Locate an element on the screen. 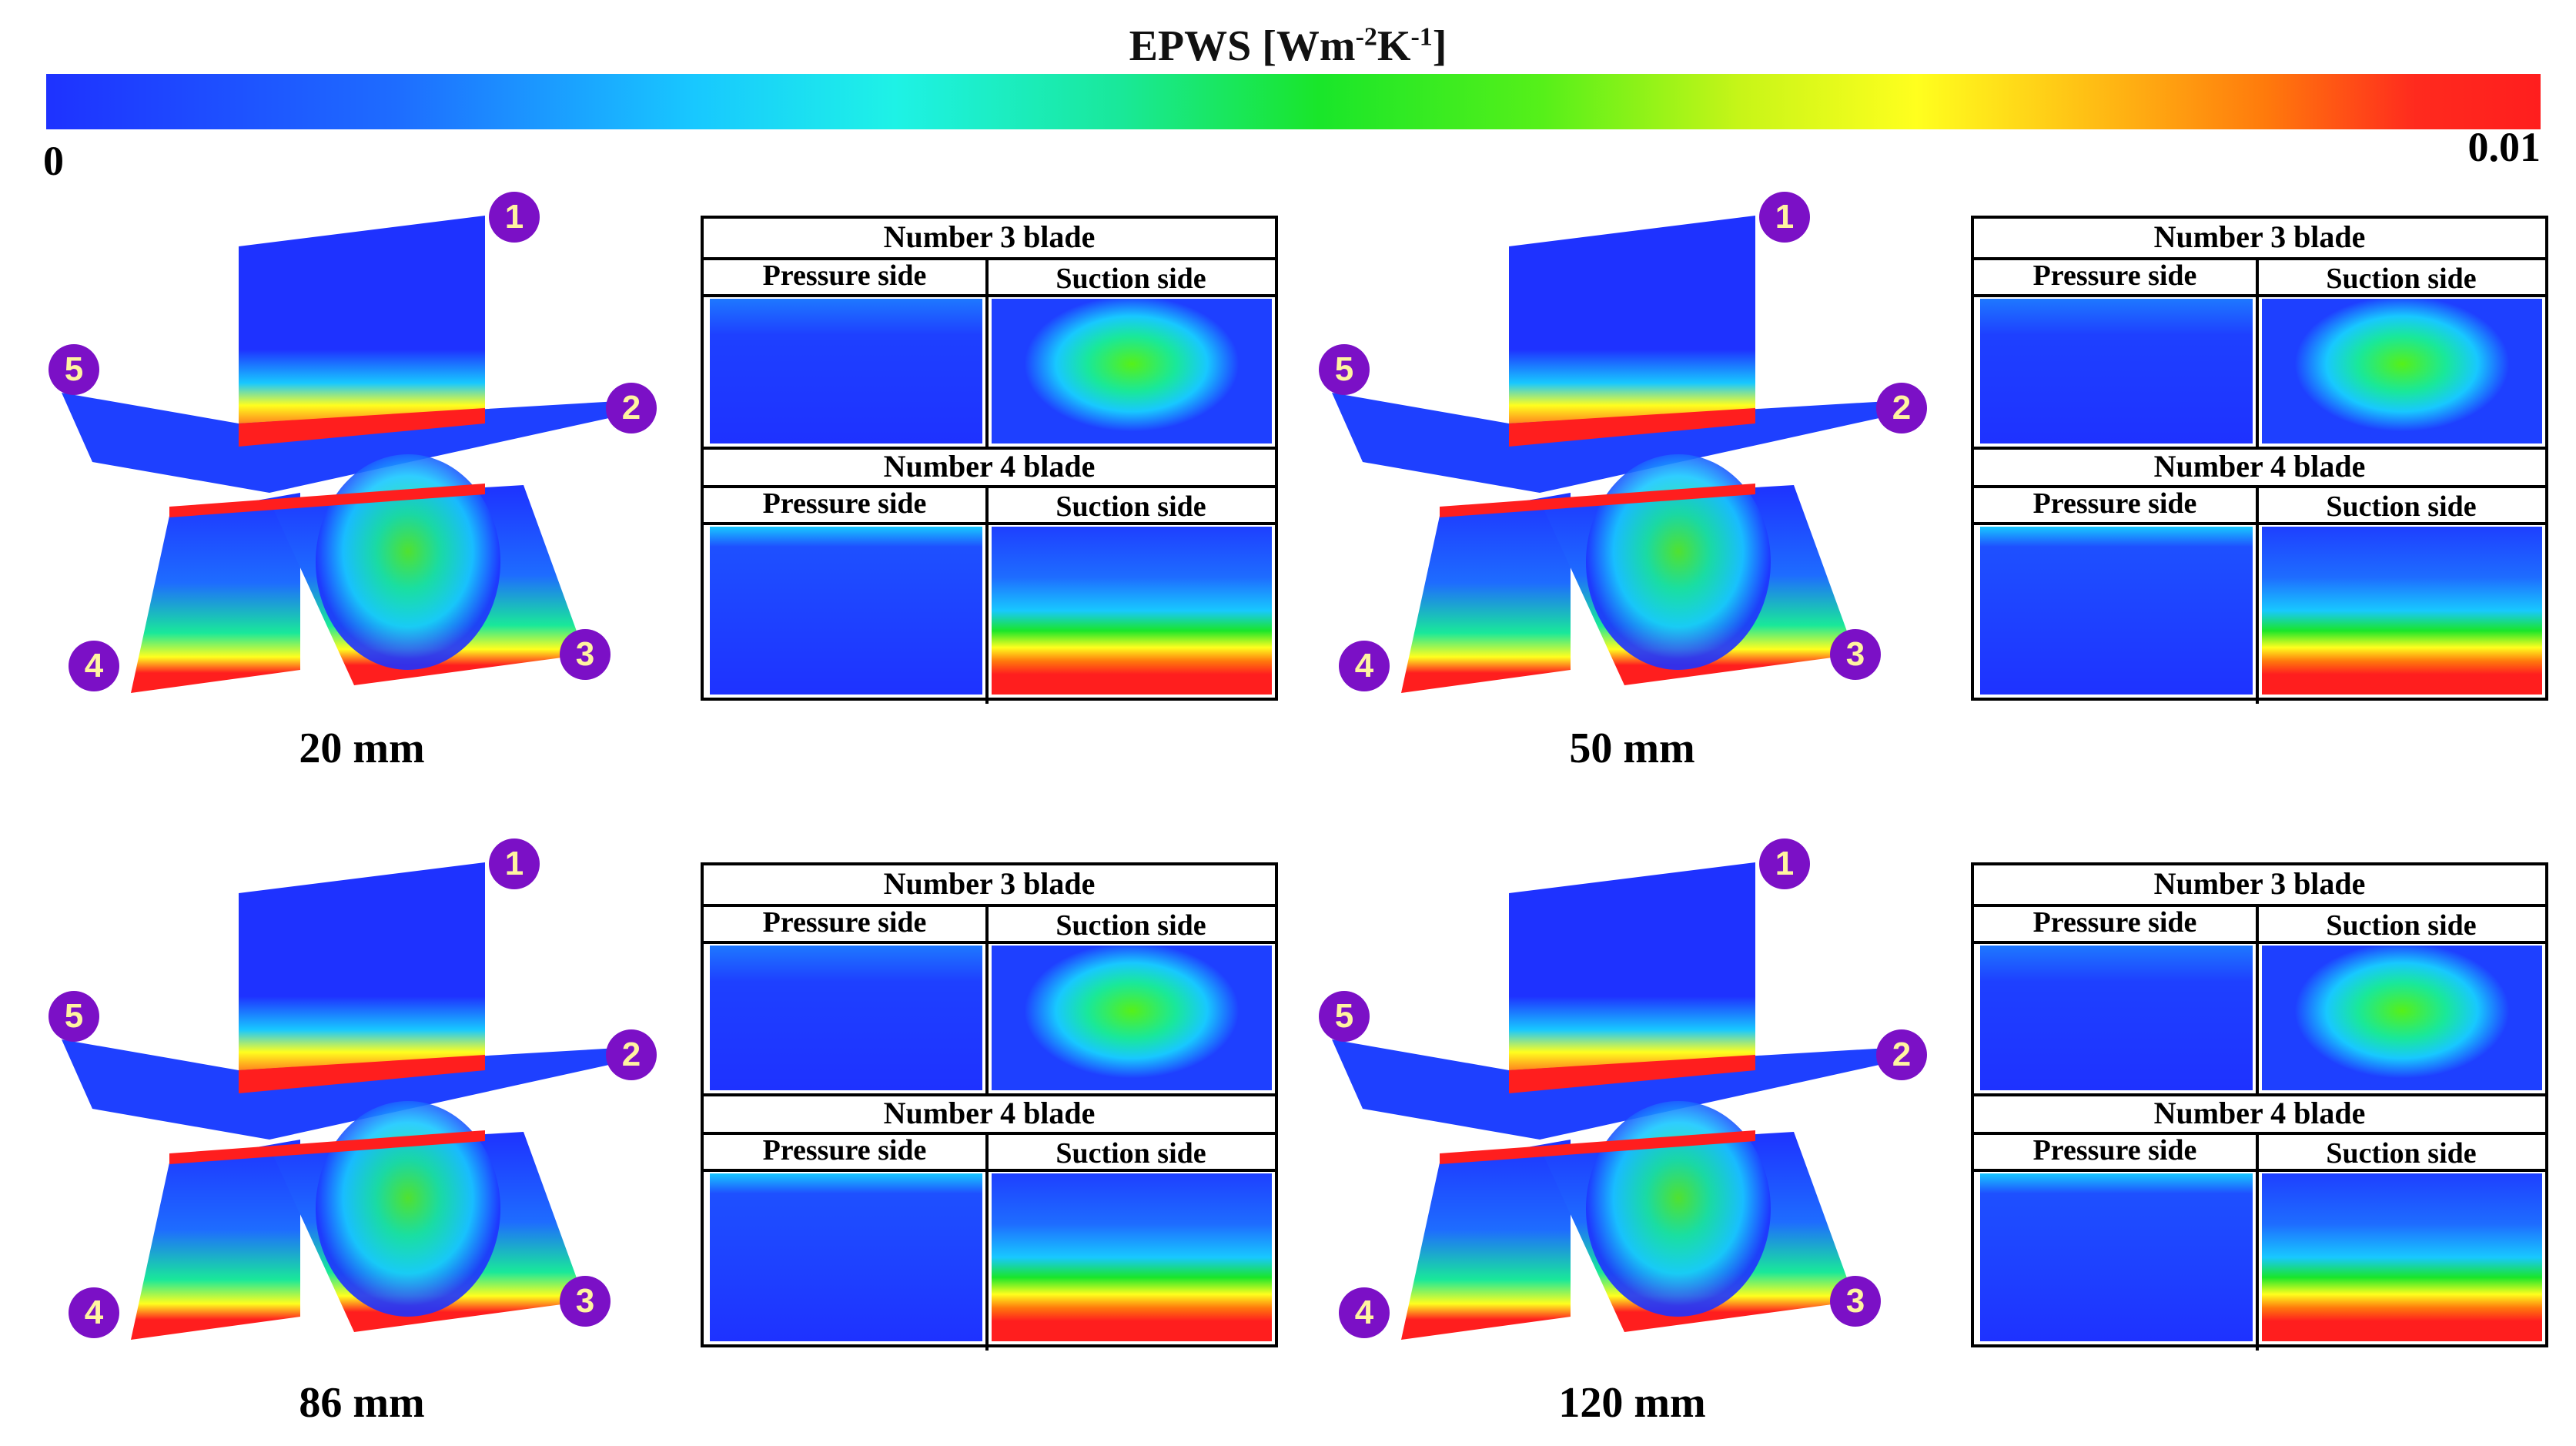 The width and height of the screenshot is (2576, 1446). colorbar-title: EPWS [Wm-2K-1] is located at coordinates (1288, 46).